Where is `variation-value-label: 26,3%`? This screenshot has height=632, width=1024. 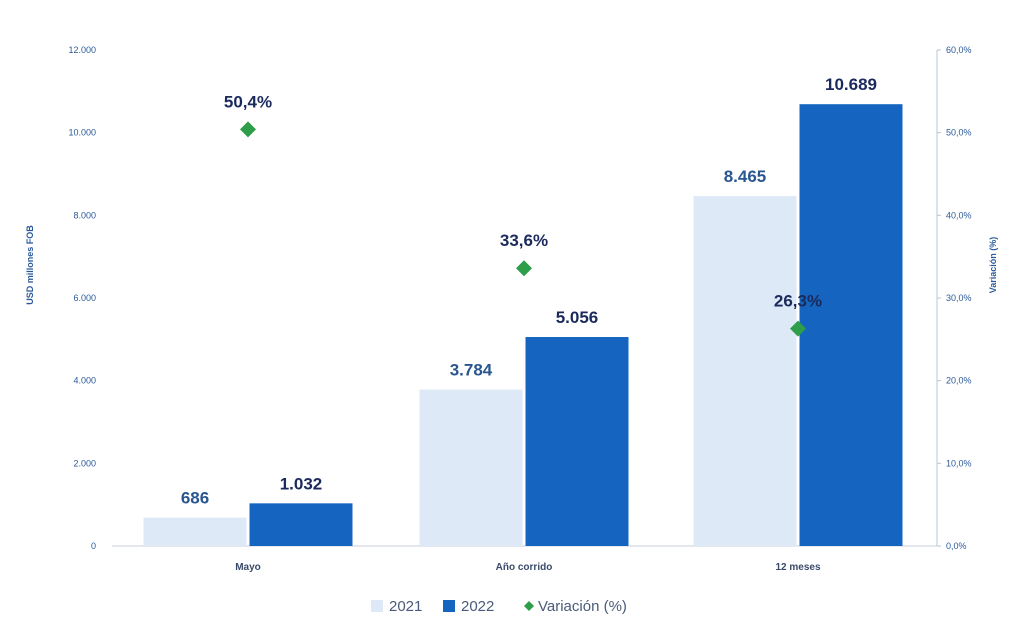
variation-value-label: 26,3% is located at coordinates (798, 301).